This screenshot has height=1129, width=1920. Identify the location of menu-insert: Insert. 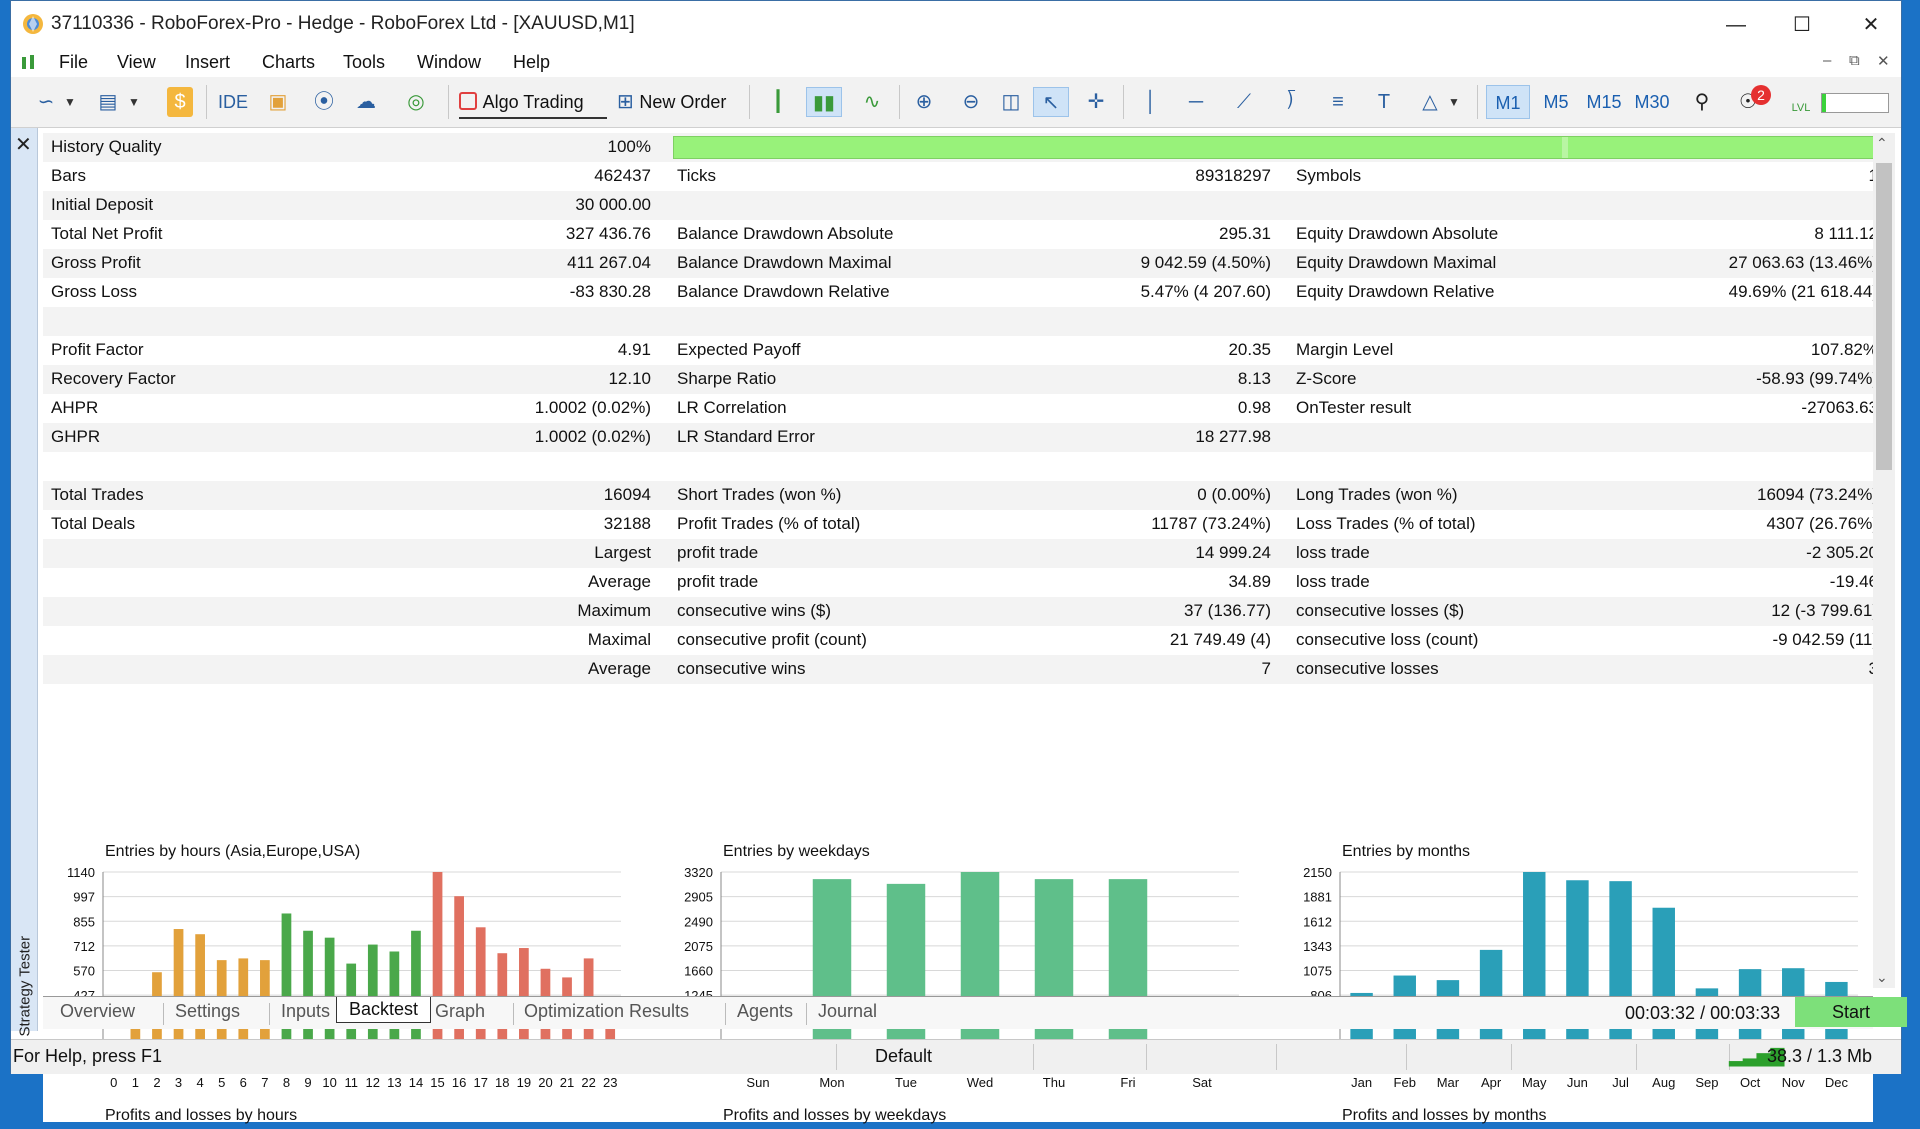
(208, 62).